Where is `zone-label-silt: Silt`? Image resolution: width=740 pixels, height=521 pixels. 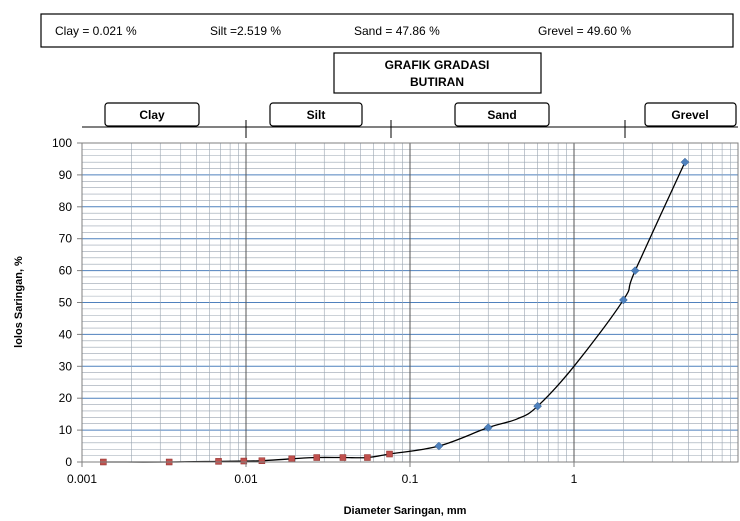 zone-label-silt: Silt is located at coordinates (316, 115).